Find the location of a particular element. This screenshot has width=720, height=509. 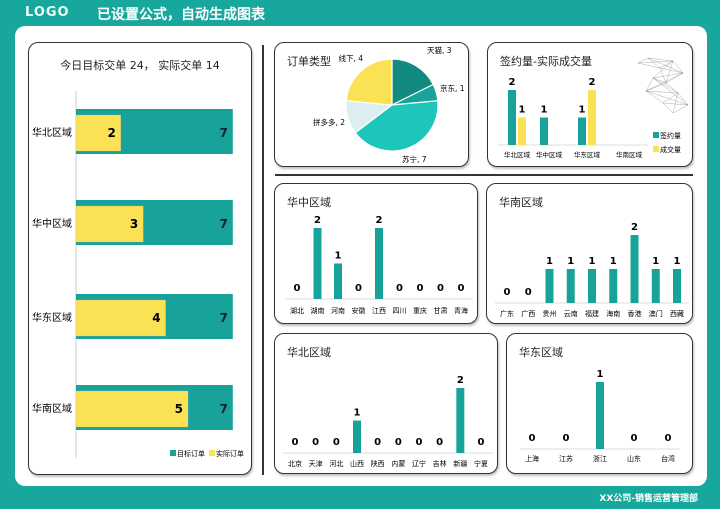

category-label: 海南 is located at coordinates (613, 313).